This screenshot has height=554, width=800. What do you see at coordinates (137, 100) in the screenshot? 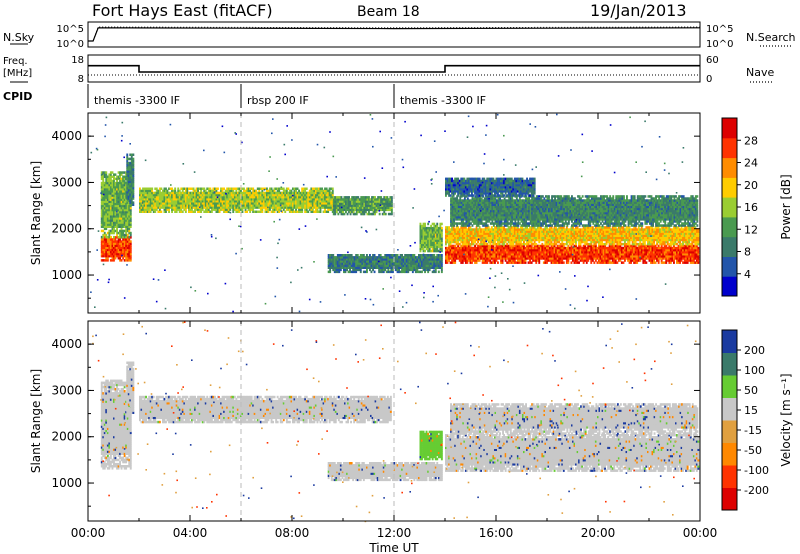
I see `cpid-segment-label: themis -3300 IF` at bounding box center [137, 100].